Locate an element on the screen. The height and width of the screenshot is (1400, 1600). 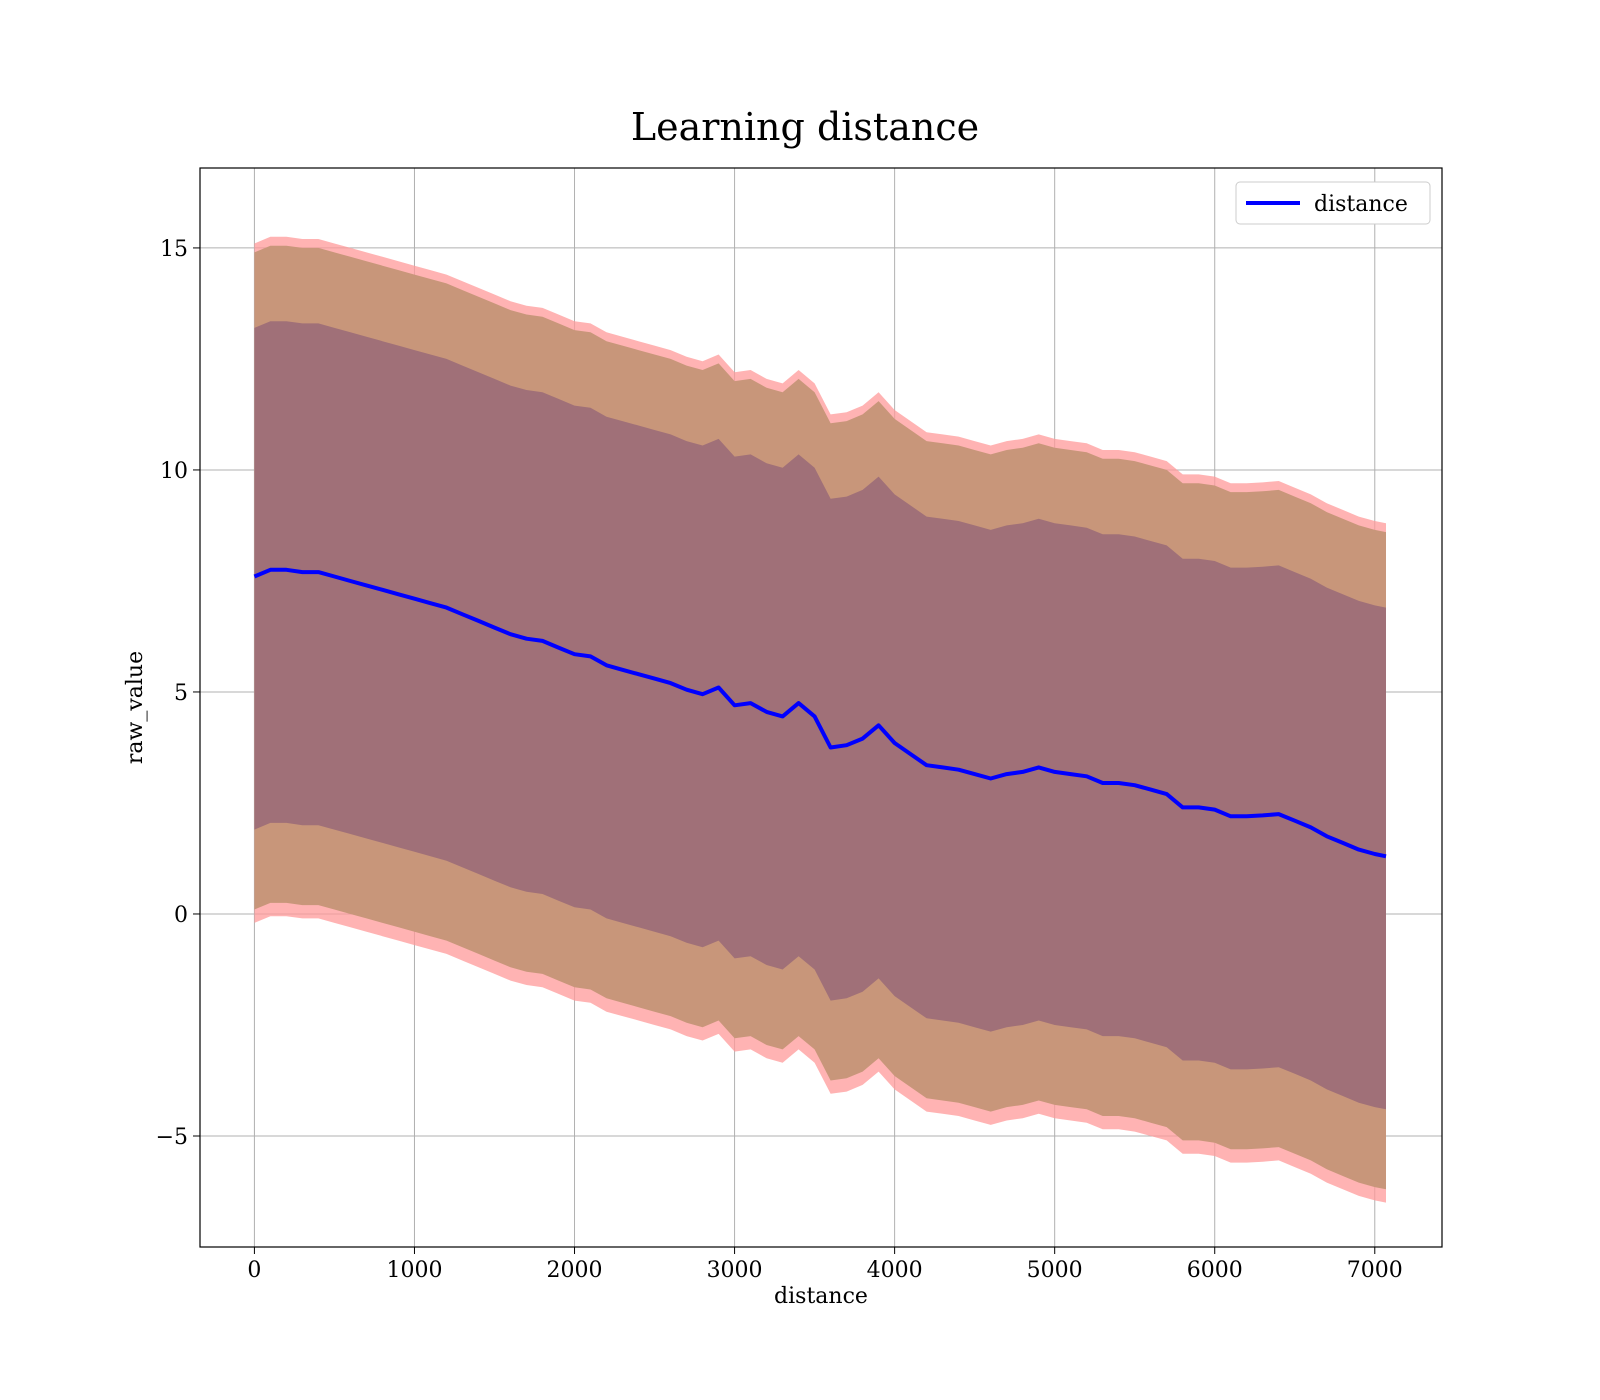
y-tick-label: −5 is located at coordinates (172, 1137).